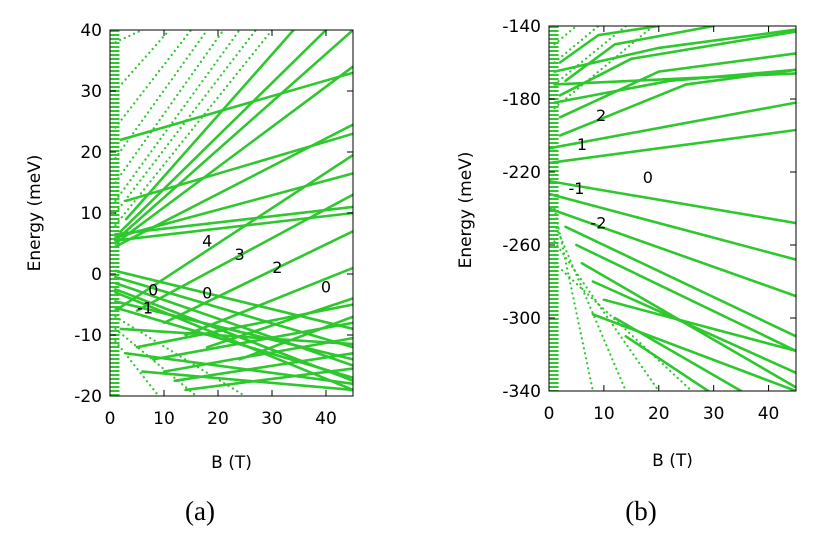  What do you see at coordinates (91, 153) in the screenshot?
I see `y-tick-label: 20` at bounding box center [91, 153].